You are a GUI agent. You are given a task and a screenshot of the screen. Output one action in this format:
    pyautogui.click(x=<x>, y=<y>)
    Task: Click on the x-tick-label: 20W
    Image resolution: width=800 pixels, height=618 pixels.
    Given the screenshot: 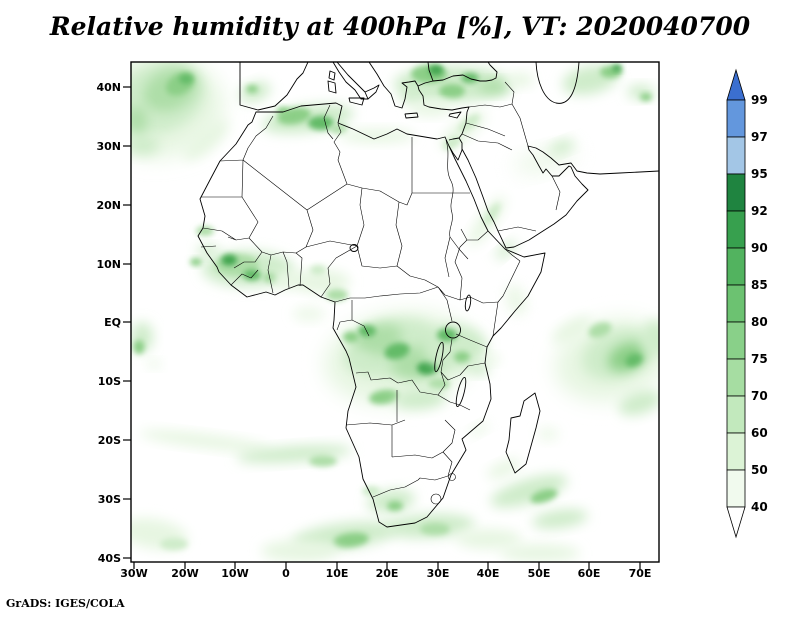 What is the action you would take?
    pyautogui.click(x=184, y=573)
    